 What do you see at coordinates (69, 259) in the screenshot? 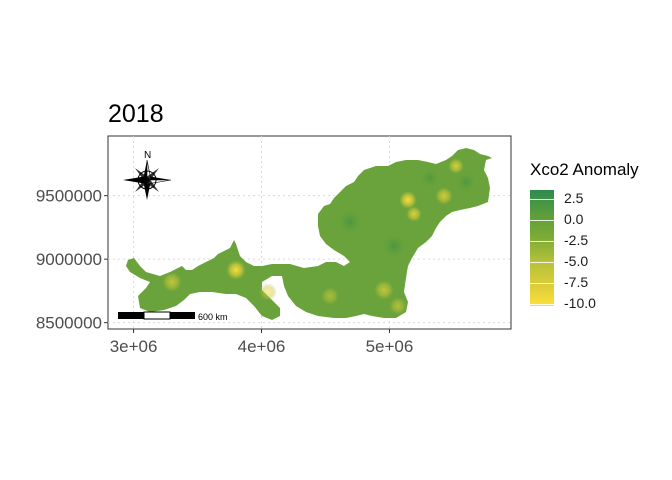
I see `y-tick-label: 9000000` at bounding box center [69, 259].